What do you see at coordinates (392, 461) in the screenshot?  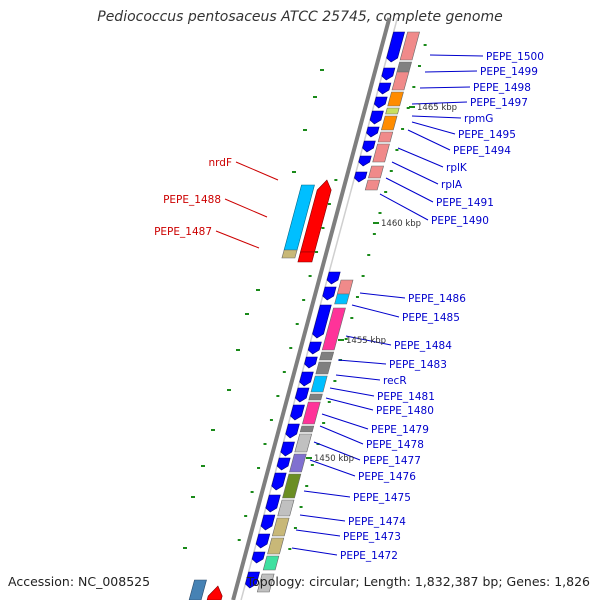 I see `gene-label-PEPE_1477: PEPE_1477` at bounding box center [392, 461].